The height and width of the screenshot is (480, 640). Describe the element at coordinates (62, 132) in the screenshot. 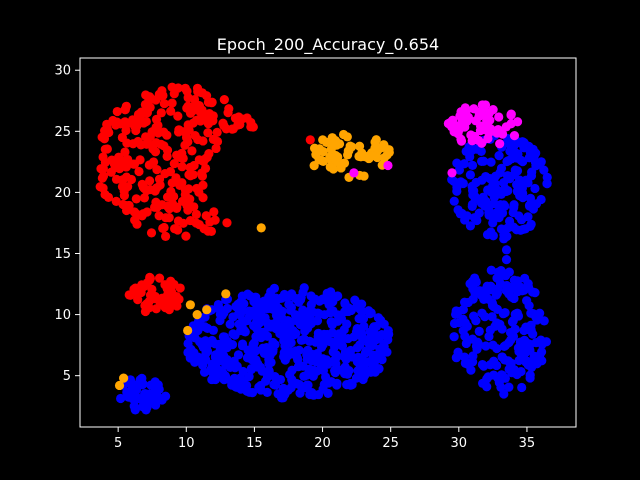

I see `y-tick-label: 25` at that location.